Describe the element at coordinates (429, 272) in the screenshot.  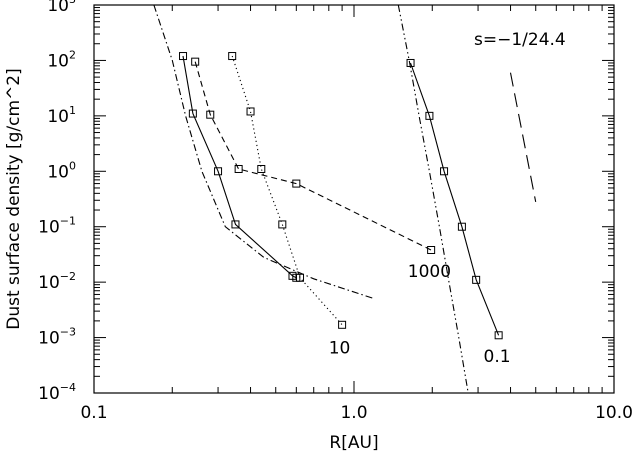
I see `series-label: 1000` at that location.